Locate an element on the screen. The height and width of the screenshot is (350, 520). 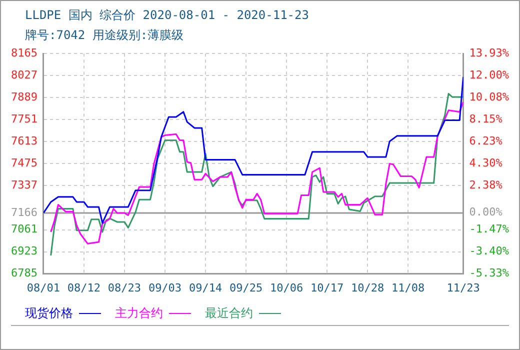
y2-tick-label: 2.38% is located at coordinates (486, 185).